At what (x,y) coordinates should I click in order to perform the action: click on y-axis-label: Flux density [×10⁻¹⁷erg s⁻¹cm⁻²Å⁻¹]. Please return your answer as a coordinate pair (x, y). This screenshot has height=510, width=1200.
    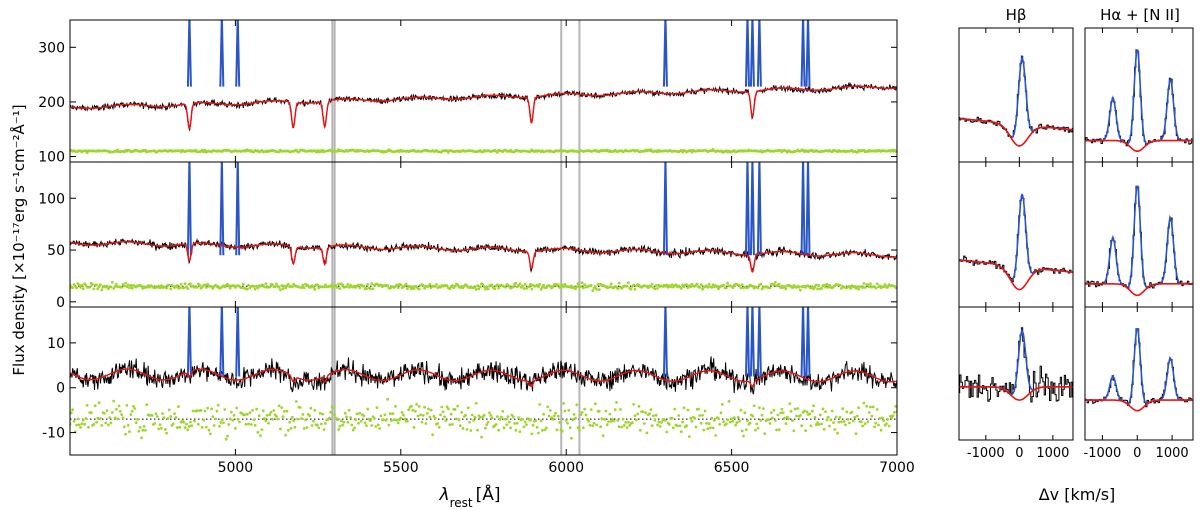
    Looking at the image, I should click on (18, 239).